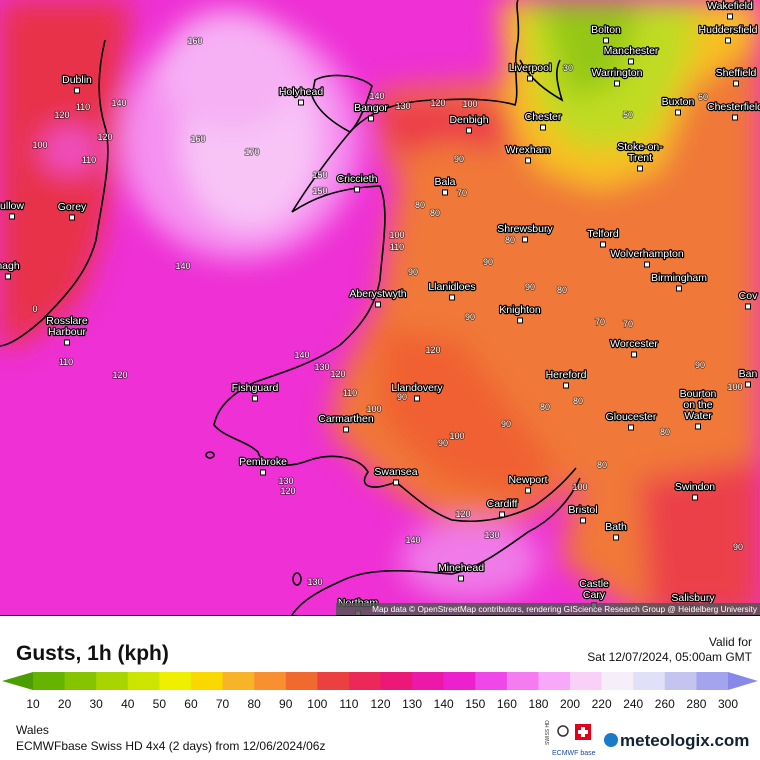 This screenshot has height=760, width=760. What do you see at coordinates (72, 207) in the screenshot?
I see `place-label: Gorey` at bounding box center [72, 207].